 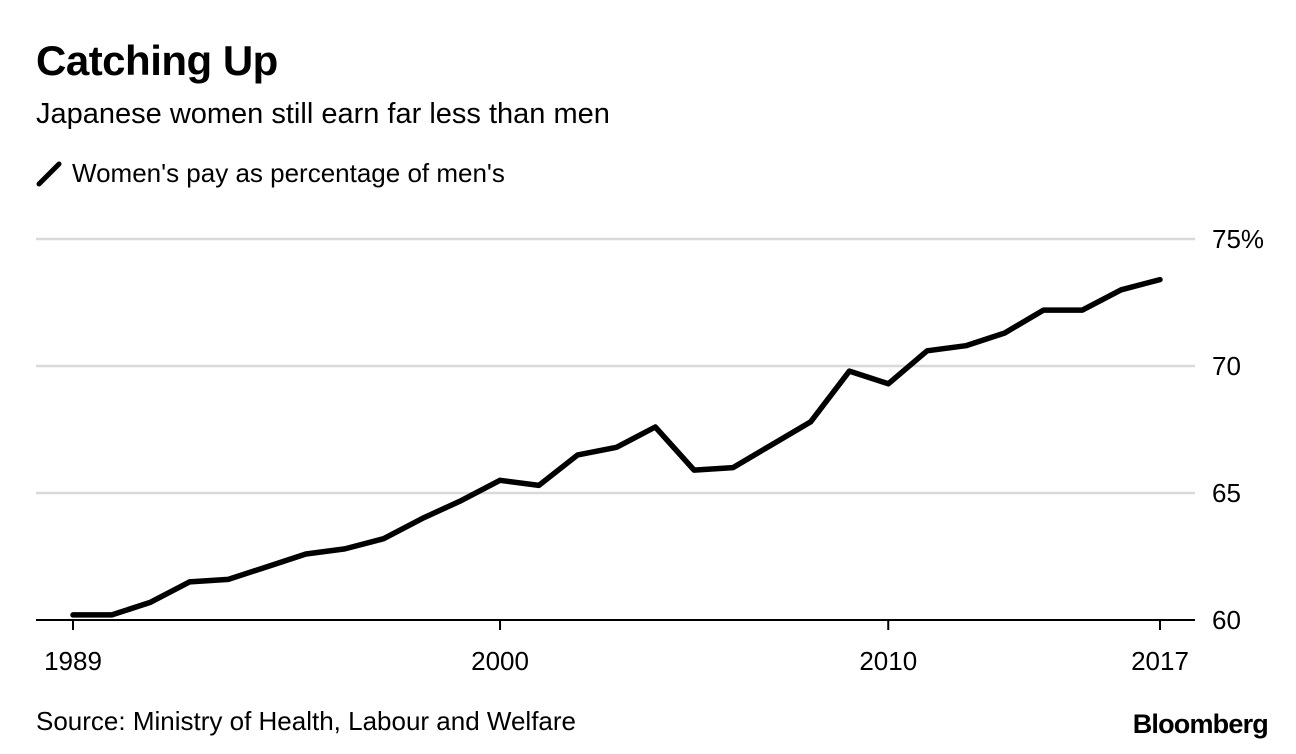 What do you see at coordinates (1160, 661) in the screenshot?
I see `x-tick-label: 2017` at bounding box center [1160, 661].